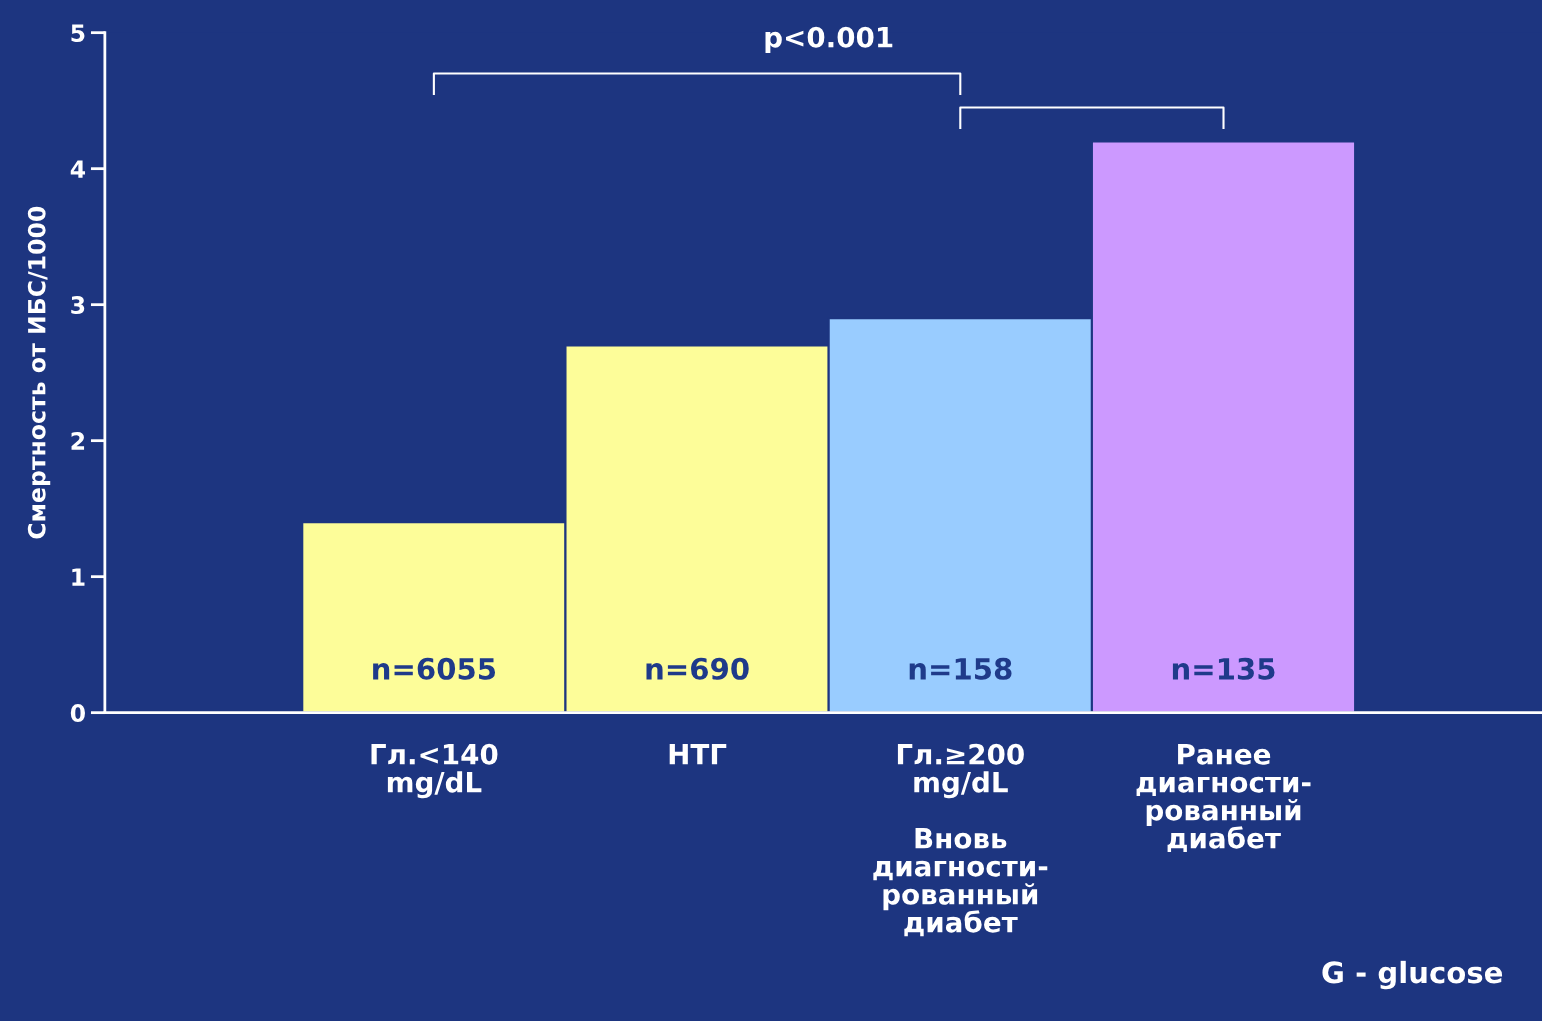  Describe the element at coordinates (78, 169) in the screenshot. I see `y-tick-label: 4` at that location.